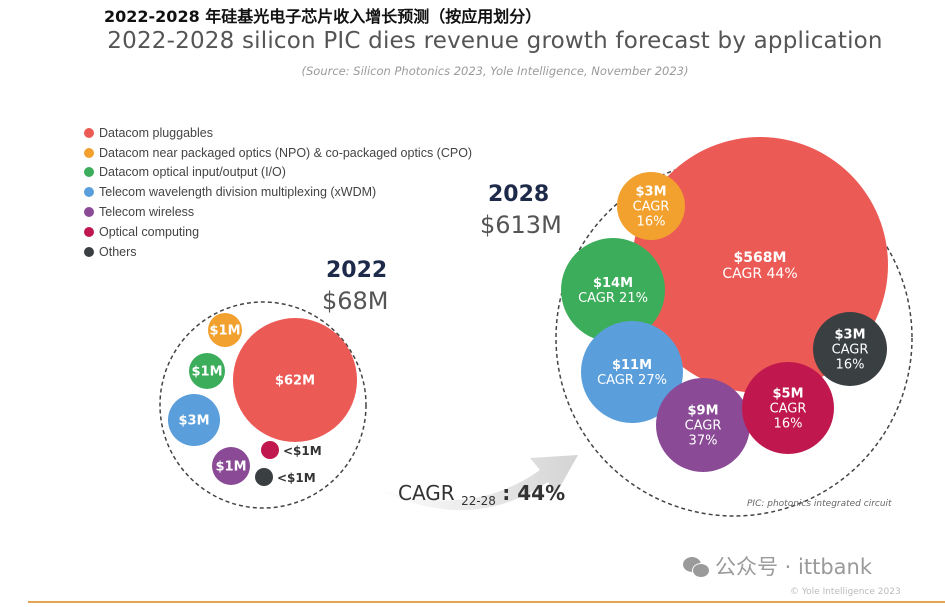 The width and height of the screenshot is (945, 607). I want to click on year-2028: 2028, so click(519, 194).